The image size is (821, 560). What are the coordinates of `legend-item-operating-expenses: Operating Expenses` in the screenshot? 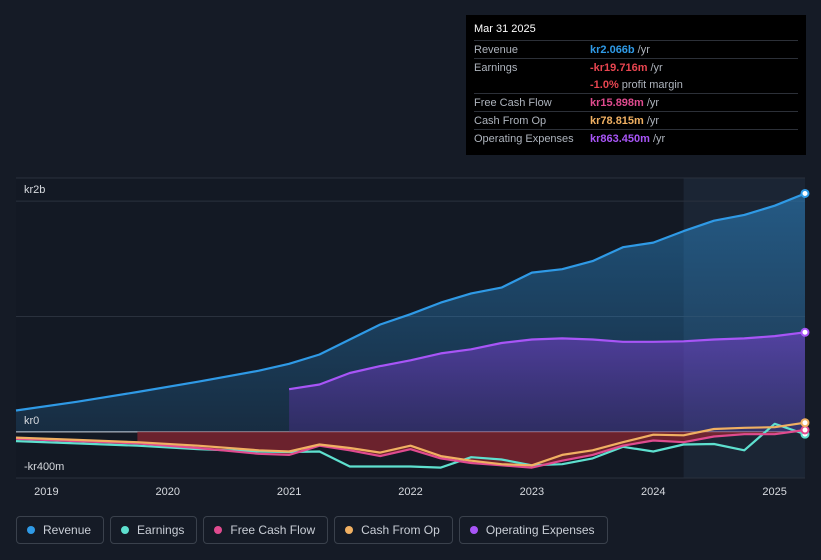 It's located at (533, 530).